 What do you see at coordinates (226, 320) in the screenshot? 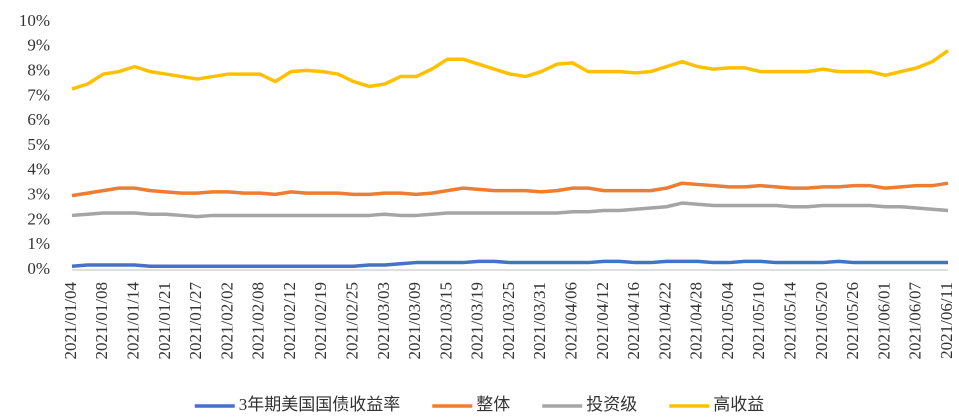
I see `x-tick-label: 2021/02/02` at bounding box center [226, 320].